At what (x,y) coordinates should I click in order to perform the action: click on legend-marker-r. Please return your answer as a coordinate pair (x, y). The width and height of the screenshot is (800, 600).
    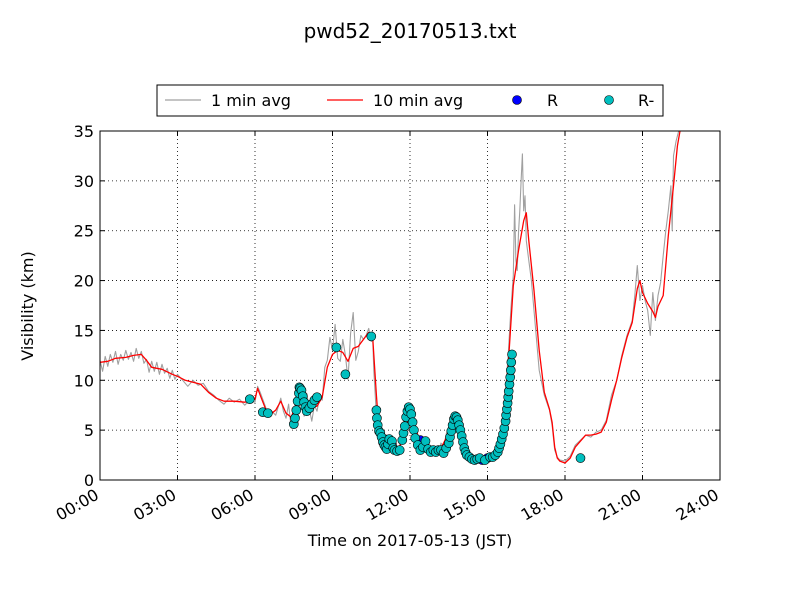
    Looking at the image, I should click on (517, 100).